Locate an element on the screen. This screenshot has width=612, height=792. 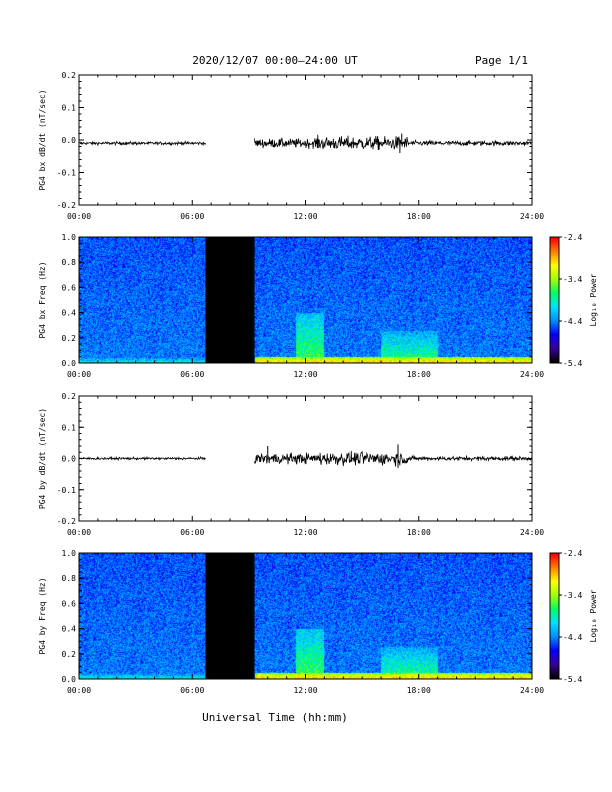
y-axis-title: PG4 bx dB/dt (nT/sec) is located at coordinates (42, 139).